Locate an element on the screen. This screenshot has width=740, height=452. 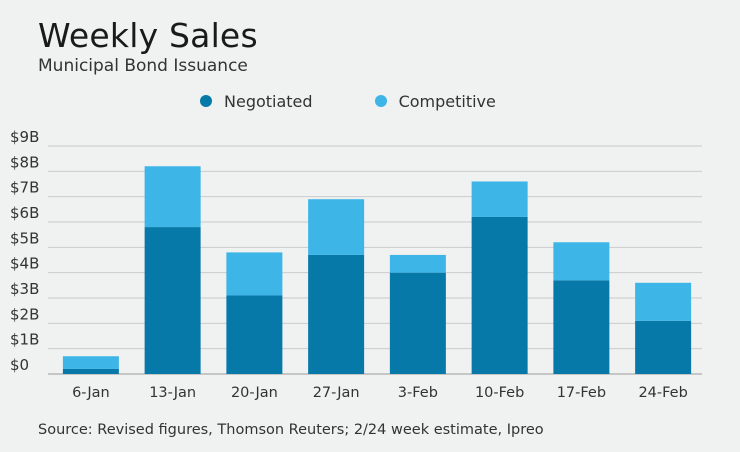
legend-item-negotiated: Negotiated is located at coordinates (256, 101).